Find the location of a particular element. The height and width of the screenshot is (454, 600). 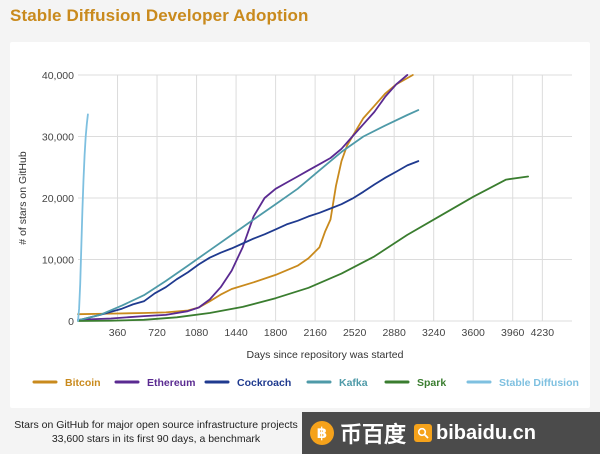

legend-label-cockroach: Cockroach is located at coordinates (264, 383).